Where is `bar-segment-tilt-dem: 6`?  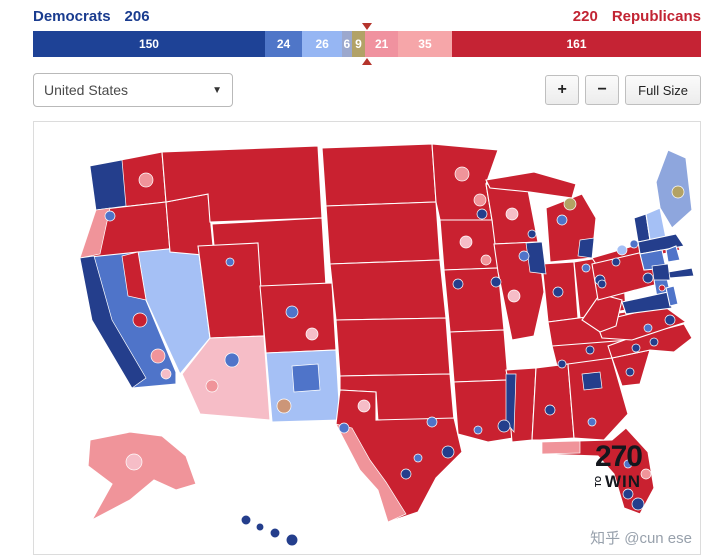
bar-segment-tilt-dem: 6 is located at coordinates (347, 44).